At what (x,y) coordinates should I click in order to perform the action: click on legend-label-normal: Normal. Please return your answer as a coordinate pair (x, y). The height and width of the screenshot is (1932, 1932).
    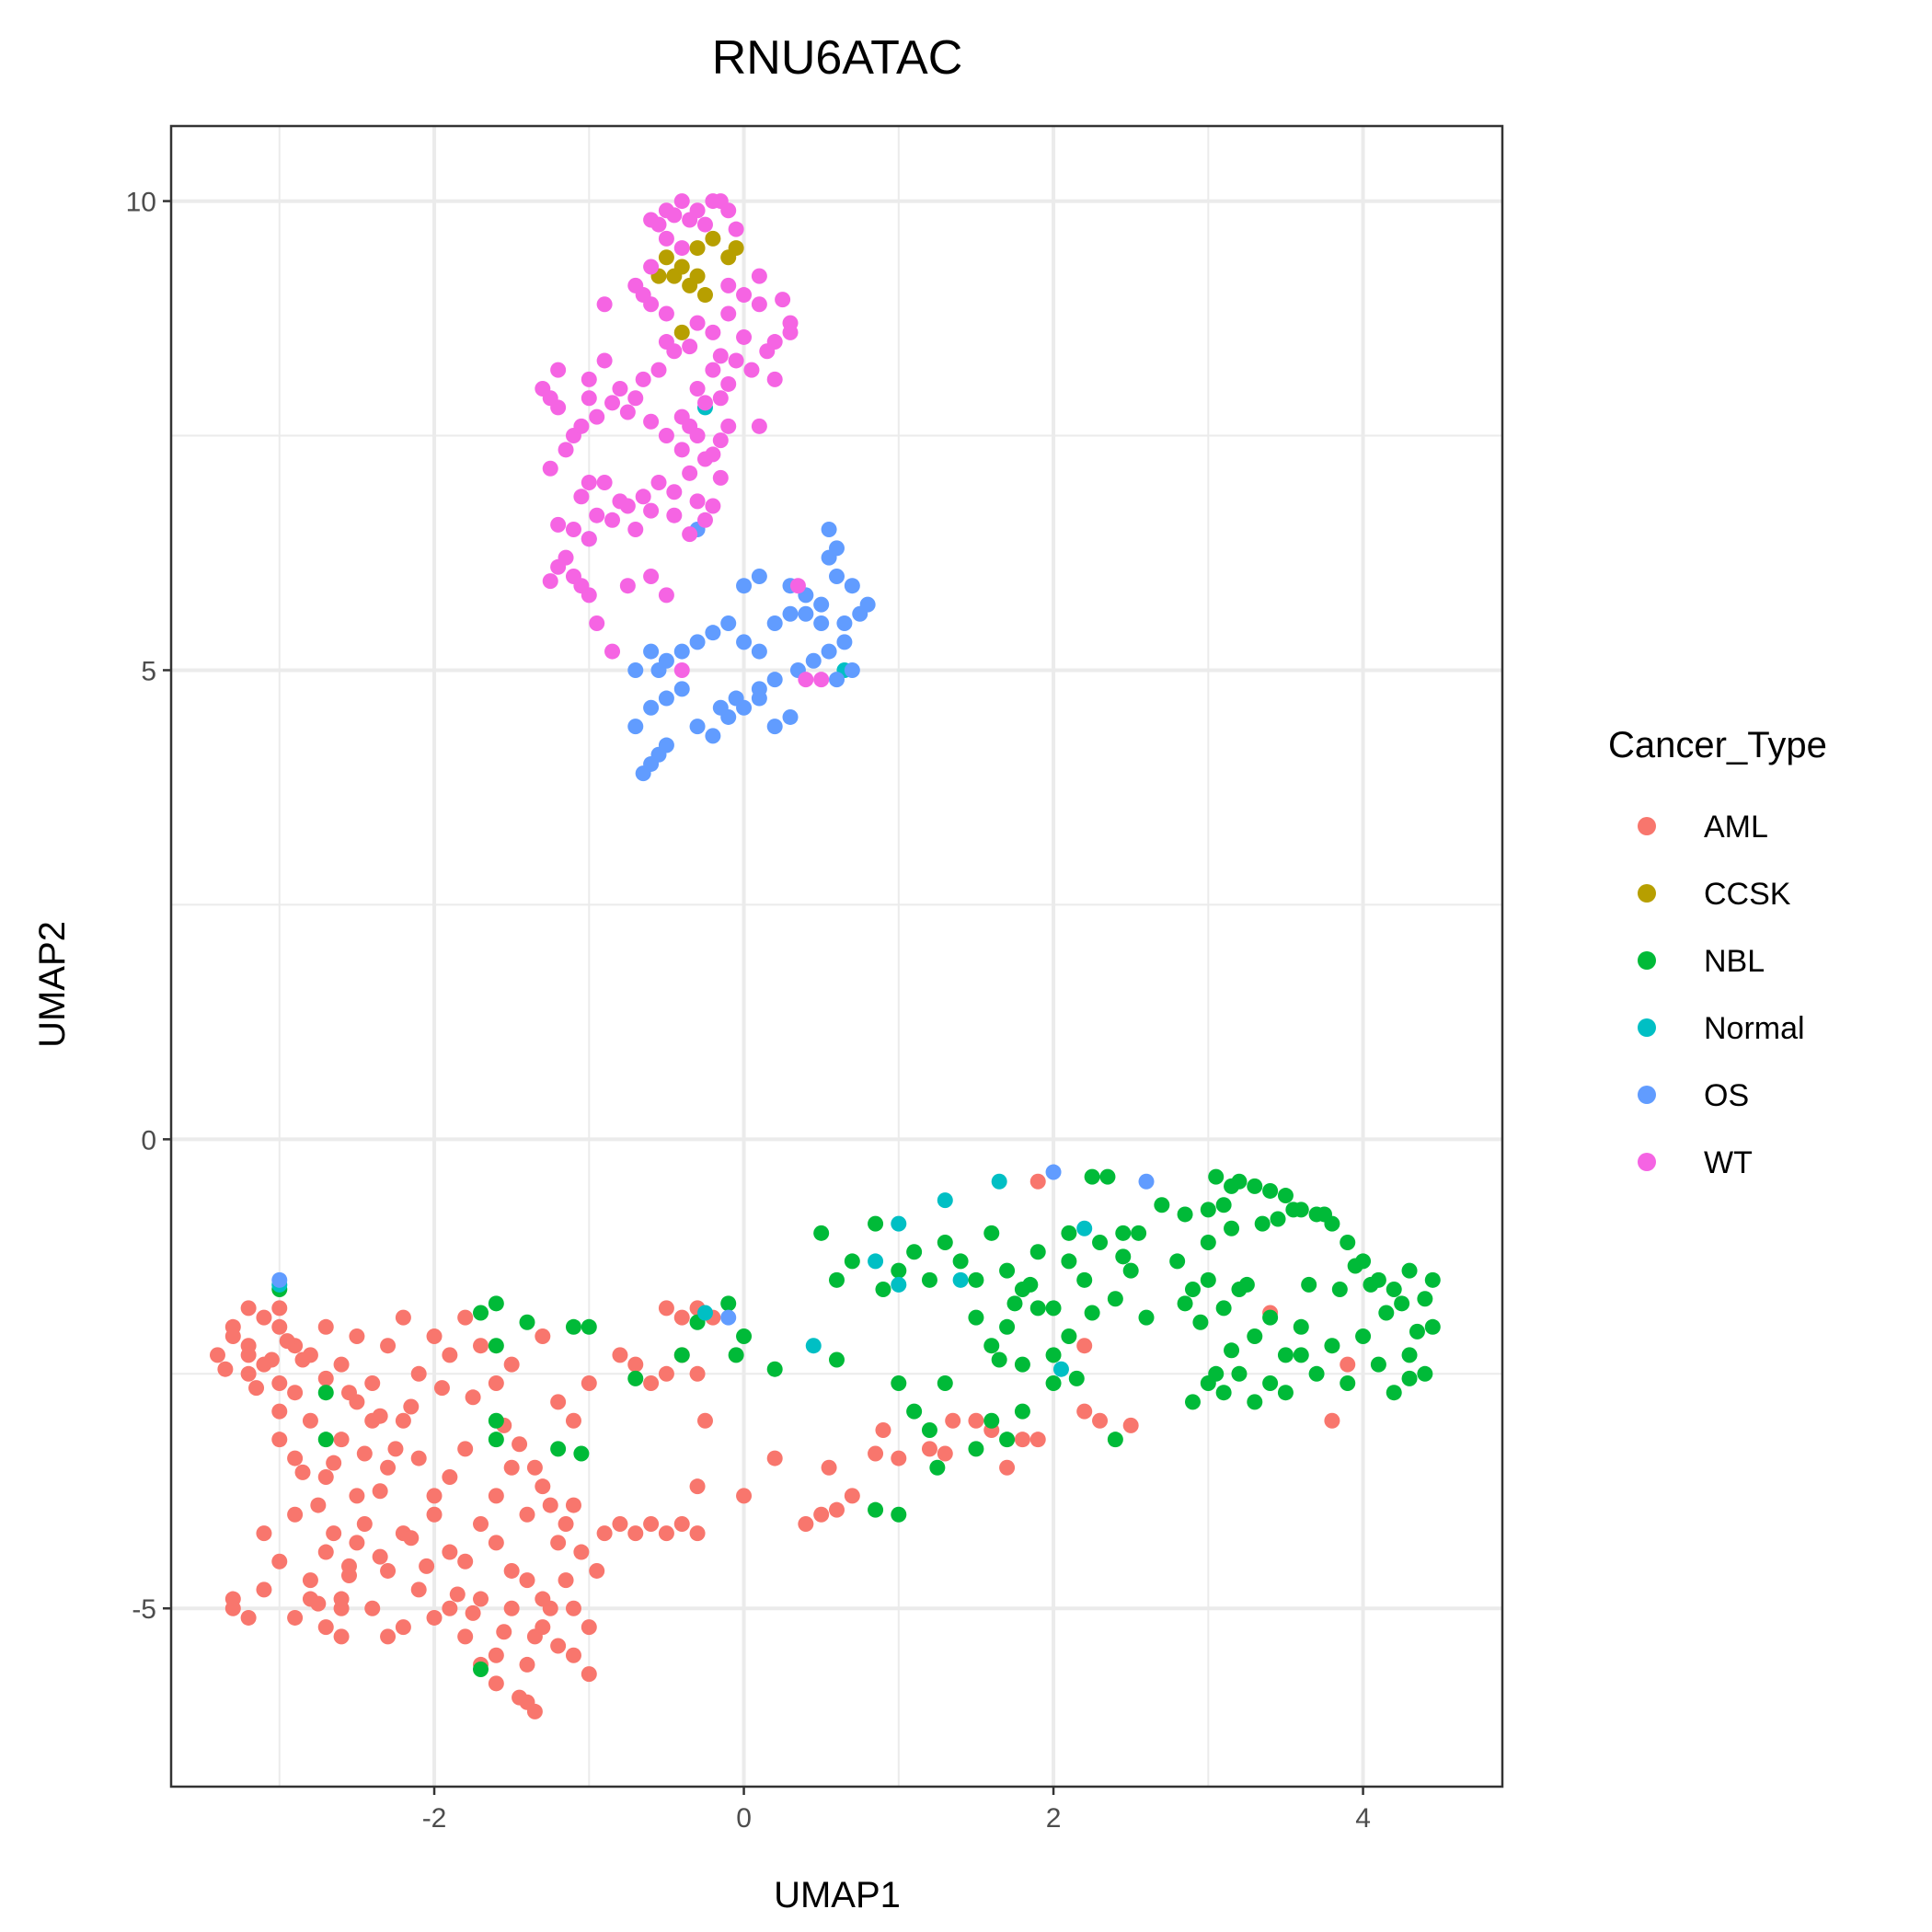
    Looking at the image, I should click on (1754, 1028).